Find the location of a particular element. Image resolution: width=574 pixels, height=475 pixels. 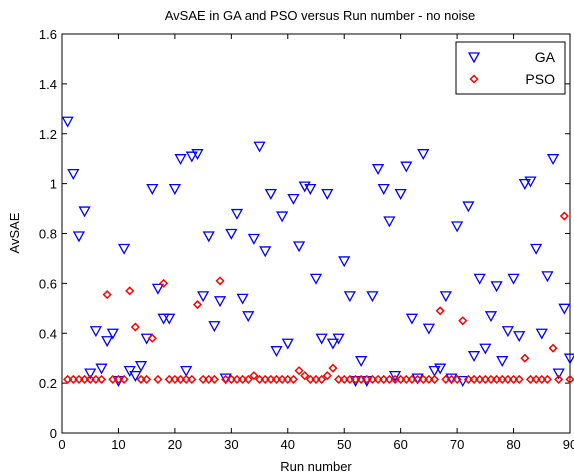

x-tick-label: 0 is located at coordinates (61, 444).